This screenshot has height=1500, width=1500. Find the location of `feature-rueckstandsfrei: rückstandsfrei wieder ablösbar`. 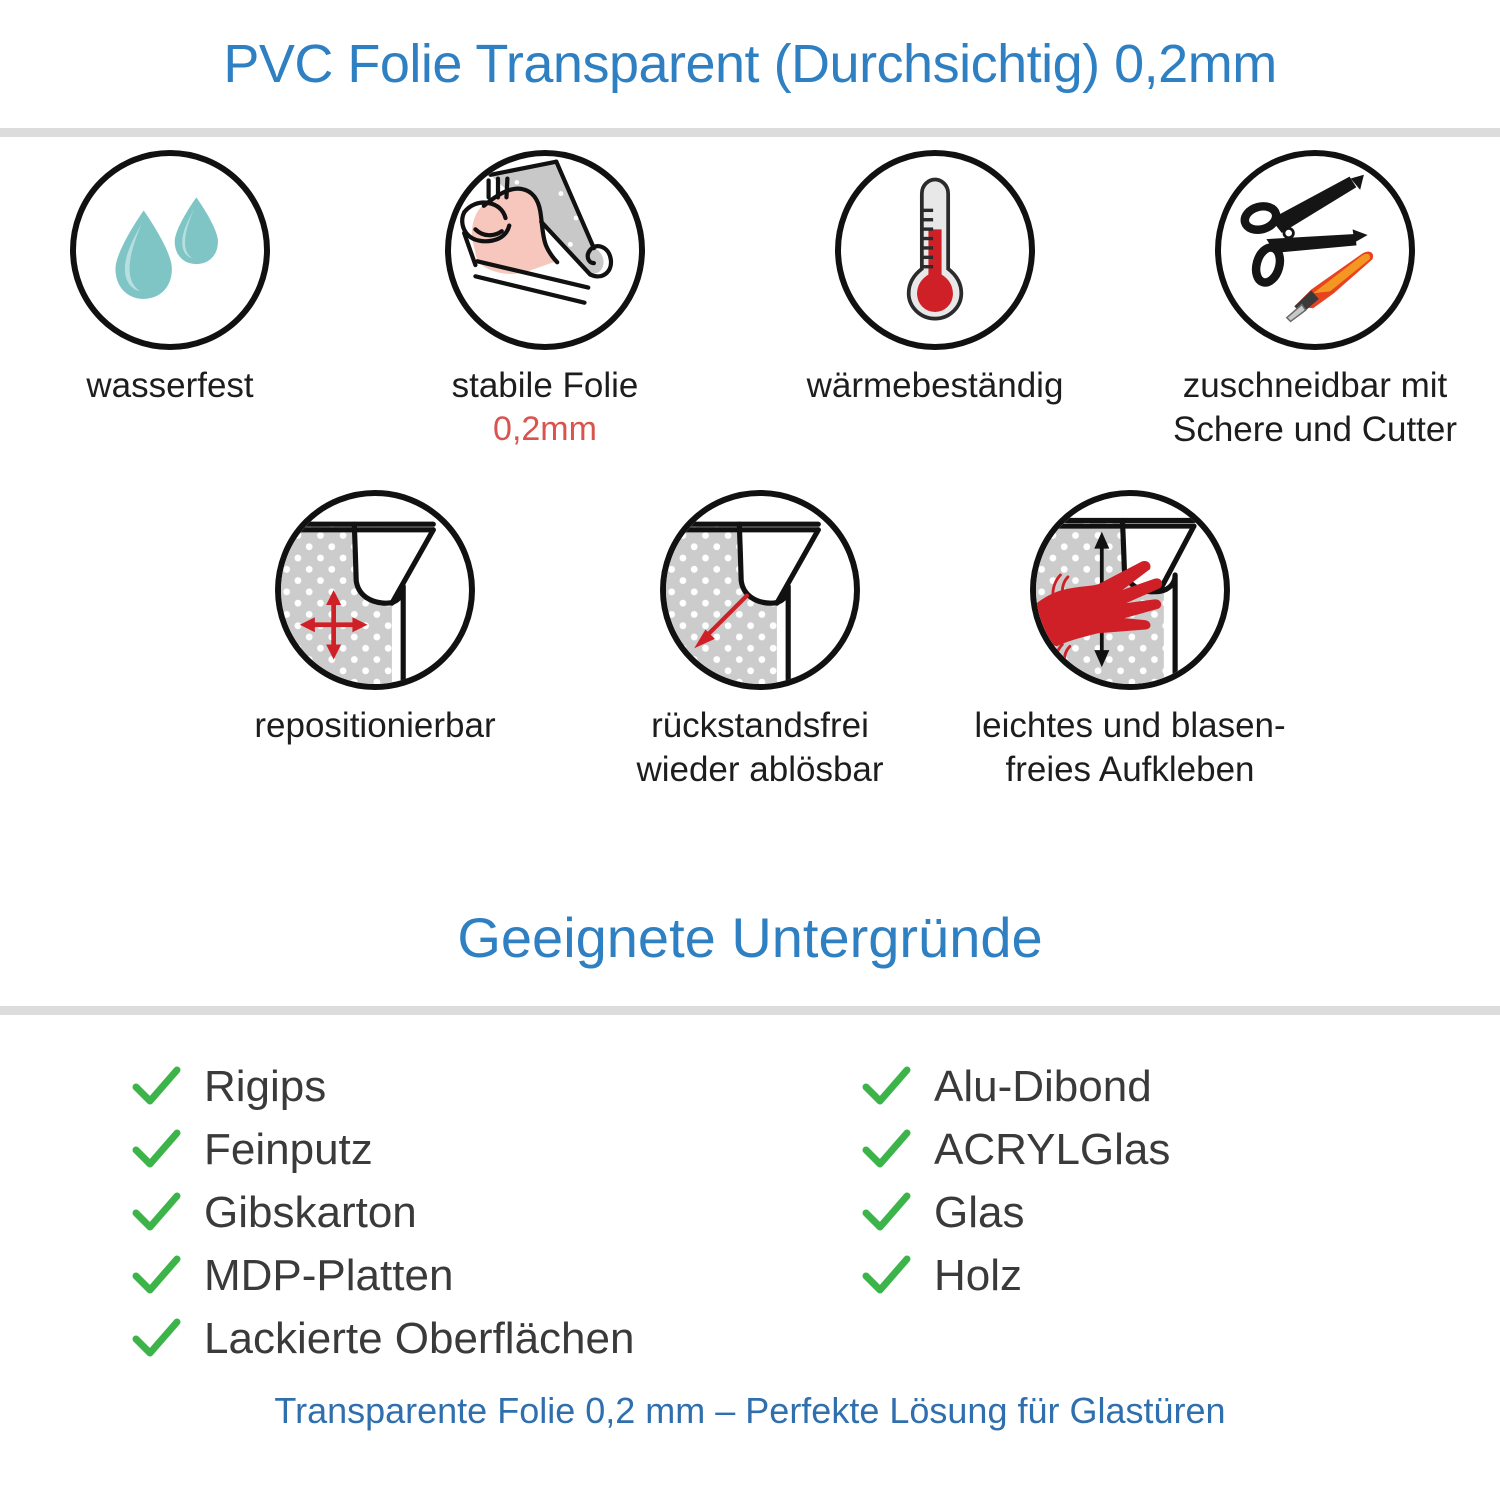

feature-rueckstandsfrei: rückstandsfrei wieder ablösbar is located at coordinates (760, 641).